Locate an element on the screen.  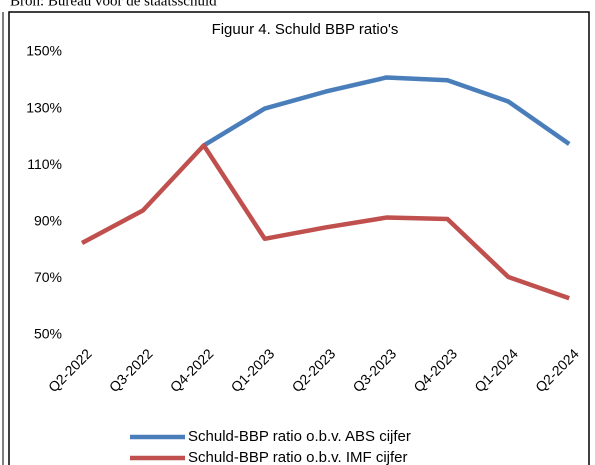
y-tick-label: 130% is located at coordinates (44, 107).